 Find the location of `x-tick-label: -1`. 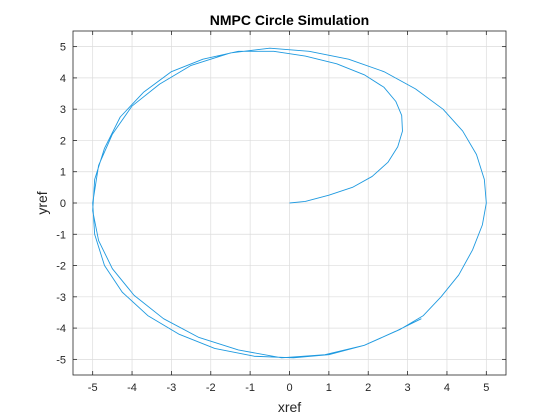

x-tick-label: -1 is located at coordinates (250, 388).